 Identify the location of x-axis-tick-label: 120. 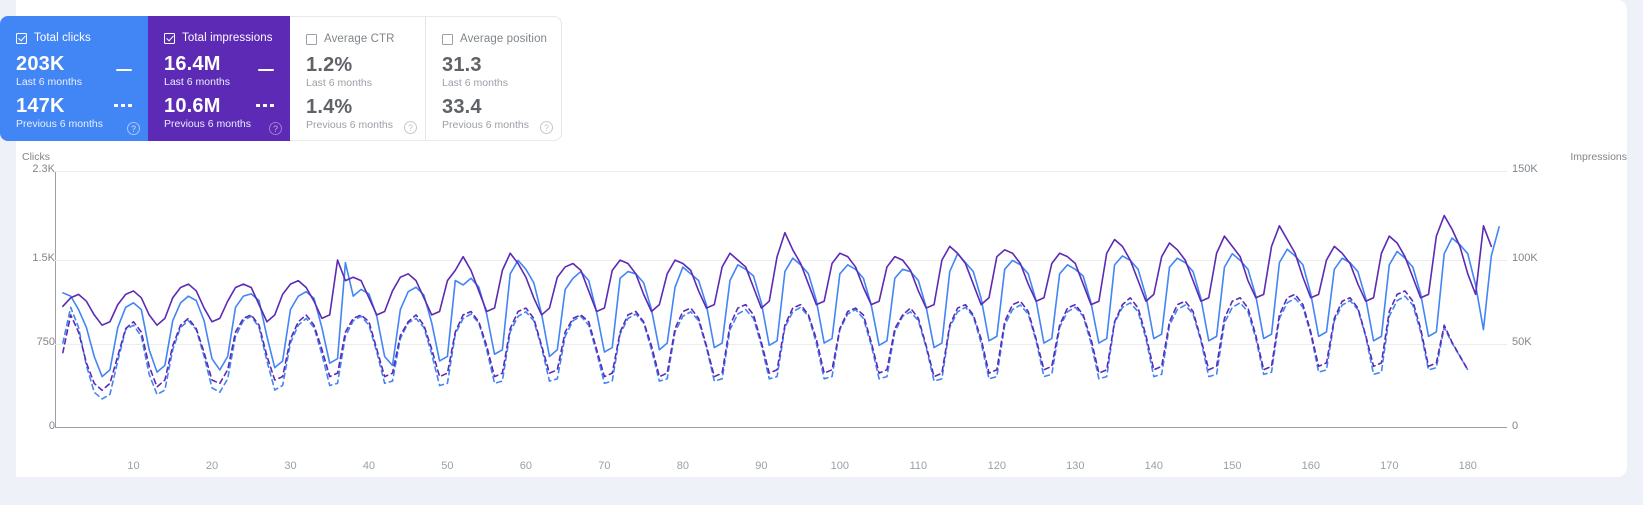
(997, 466).